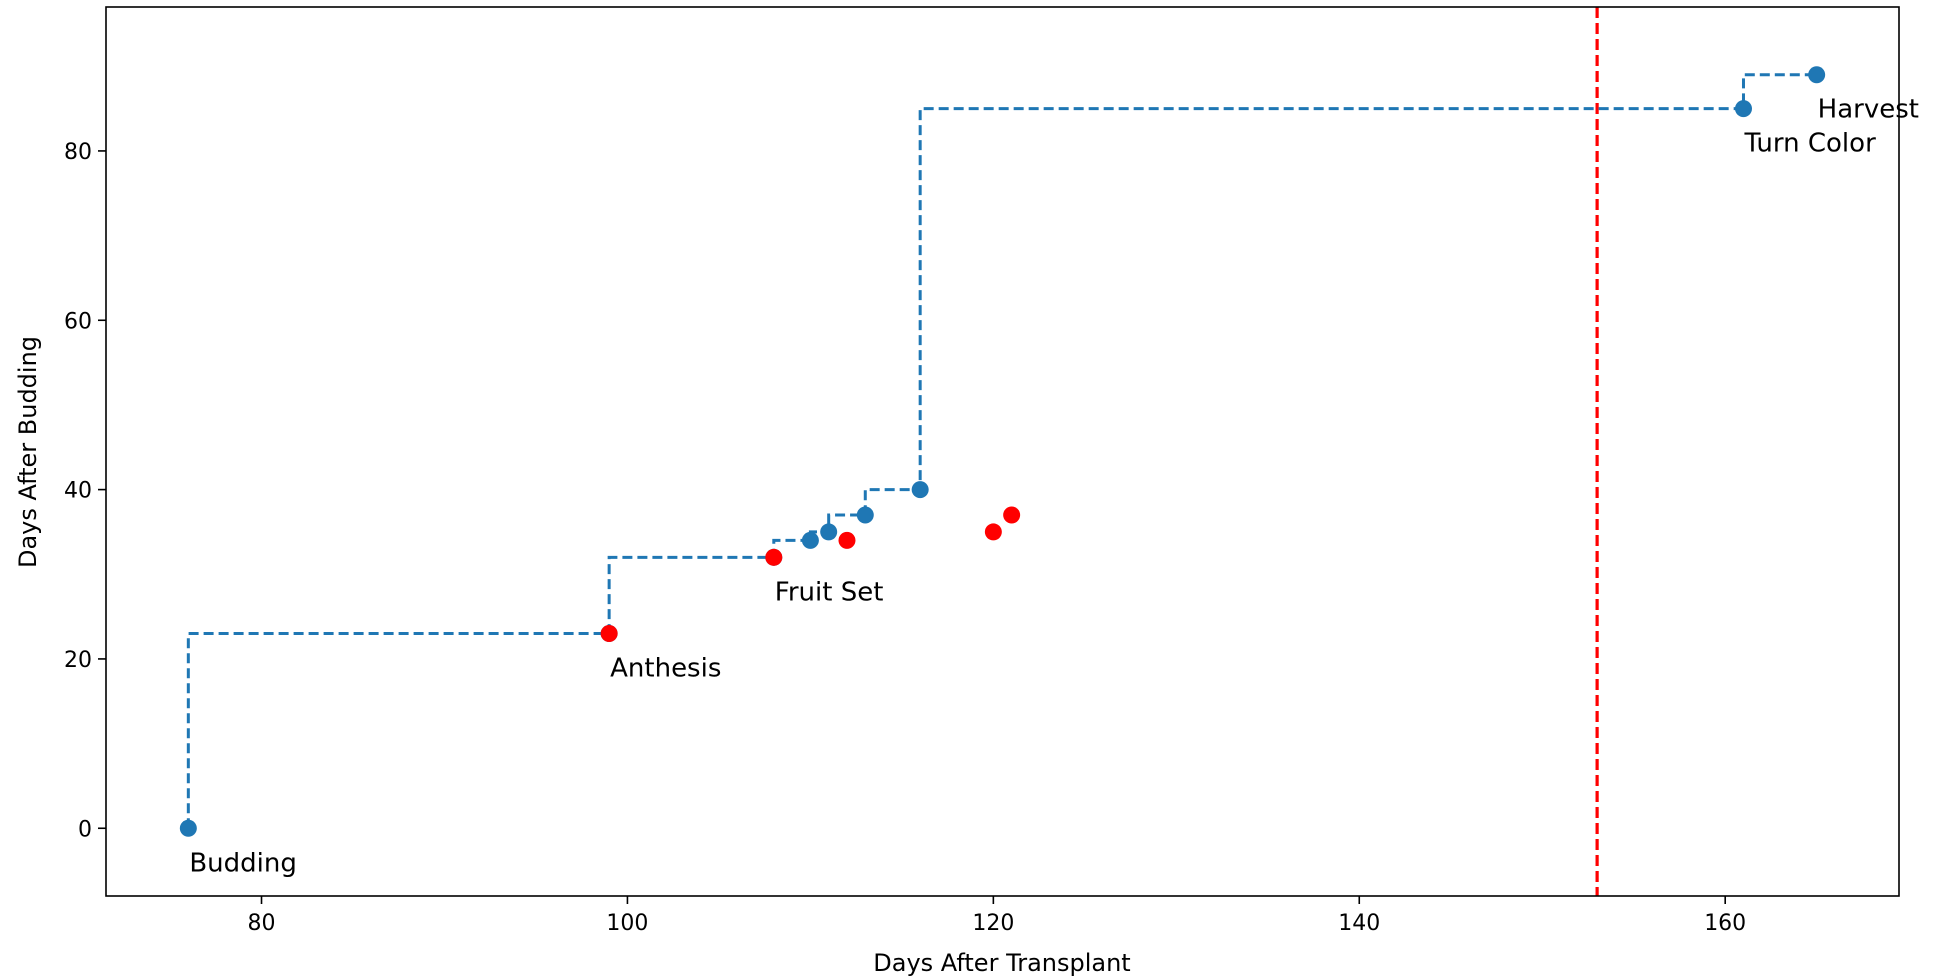 The width and height of the screenshot is (1937, 979). Describe the element at coordinates (28, 452) in the screenshot. I see `y-axis-label: Days After Budding` at that location.